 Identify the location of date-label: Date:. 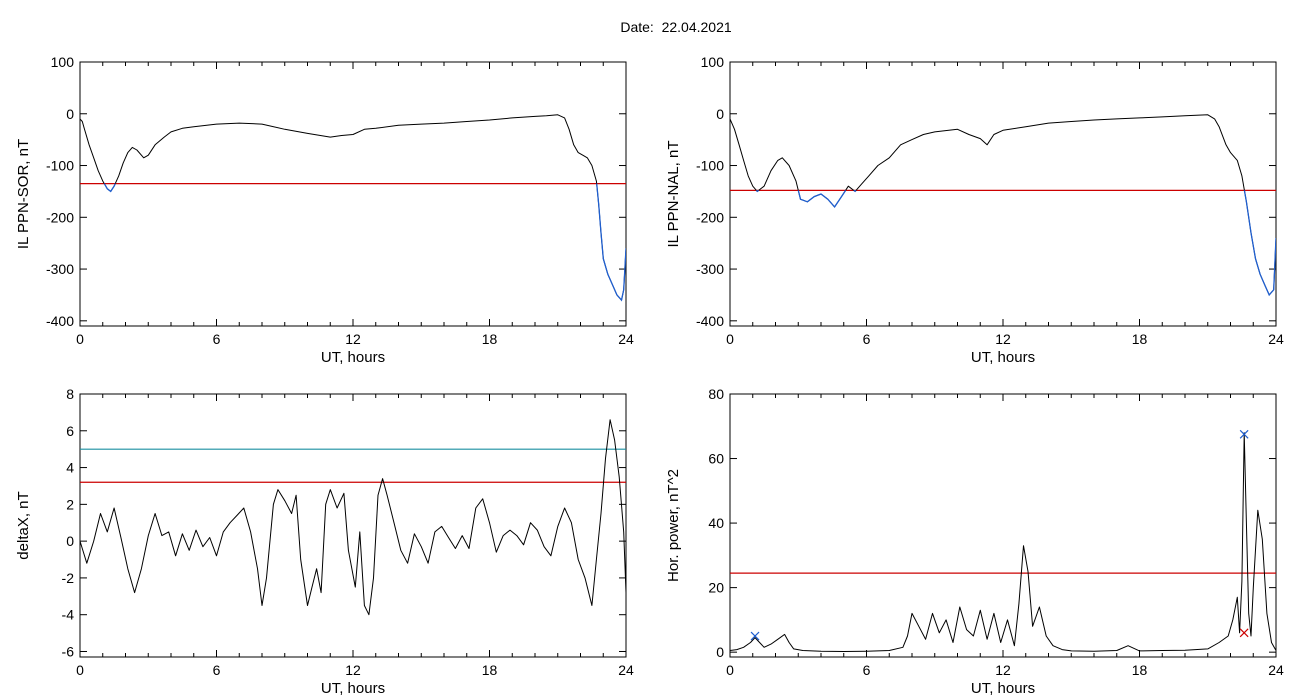
(637, 27).